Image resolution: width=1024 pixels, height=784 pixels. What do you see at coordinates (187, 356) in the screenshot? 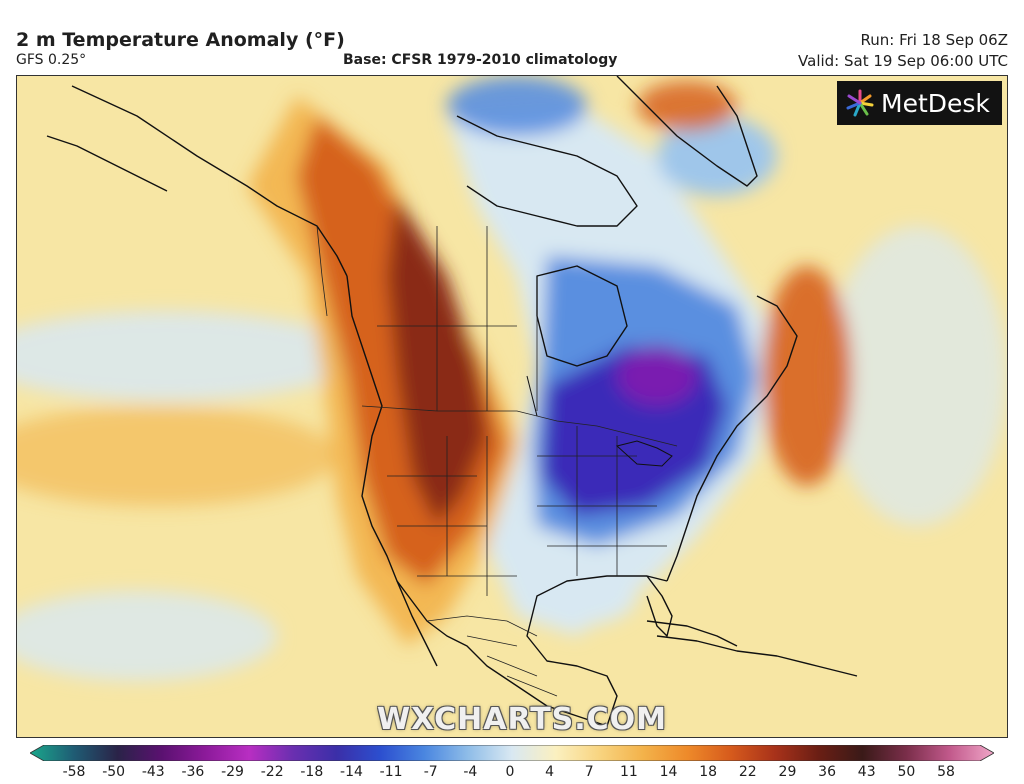
I see `pacific-cool-band` at bounding box center [187, 356].